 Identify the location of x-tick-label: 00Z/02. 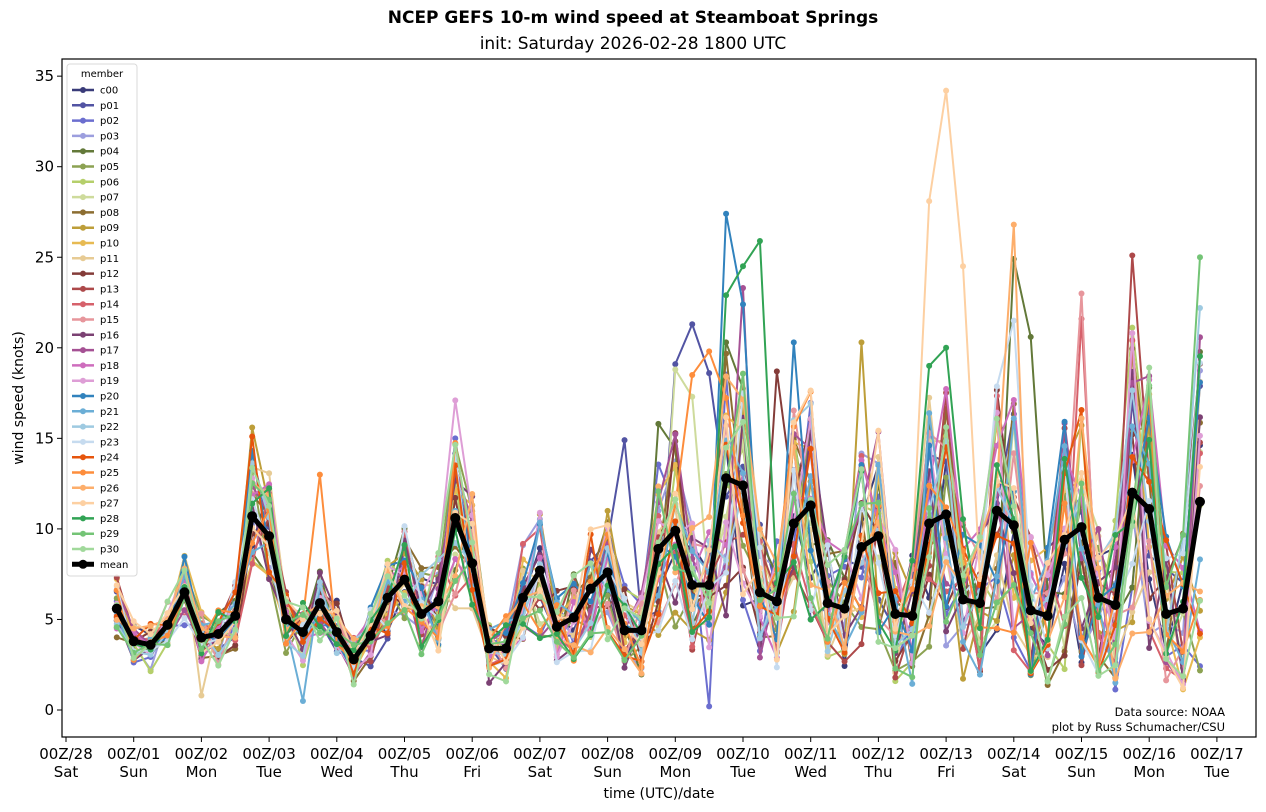
(202, 754).